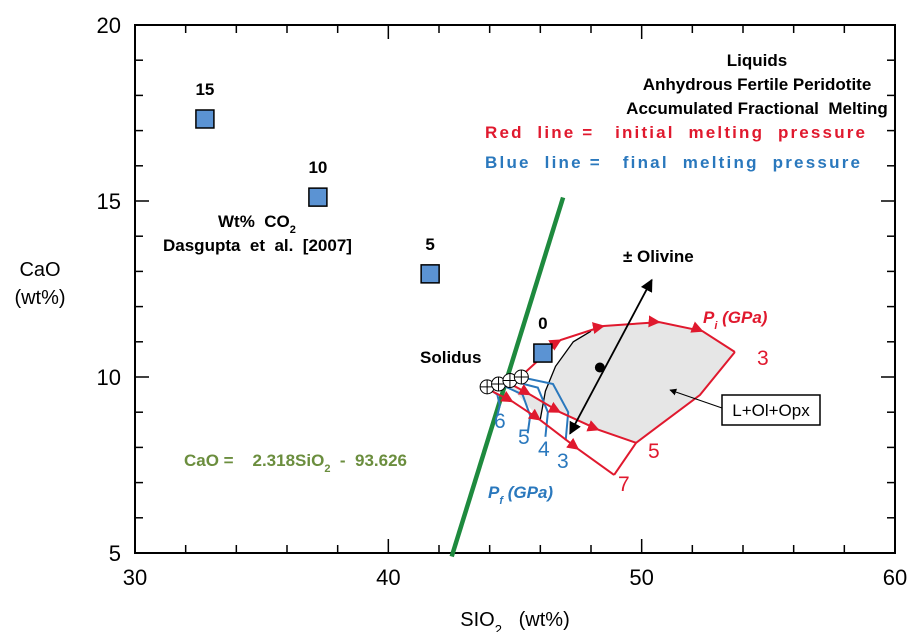 The image size is (909, 637). What do you see at coordinates (429, 244) in the screenshot?
I see `co2-point-label: 5` at bounding box center [429, 244].